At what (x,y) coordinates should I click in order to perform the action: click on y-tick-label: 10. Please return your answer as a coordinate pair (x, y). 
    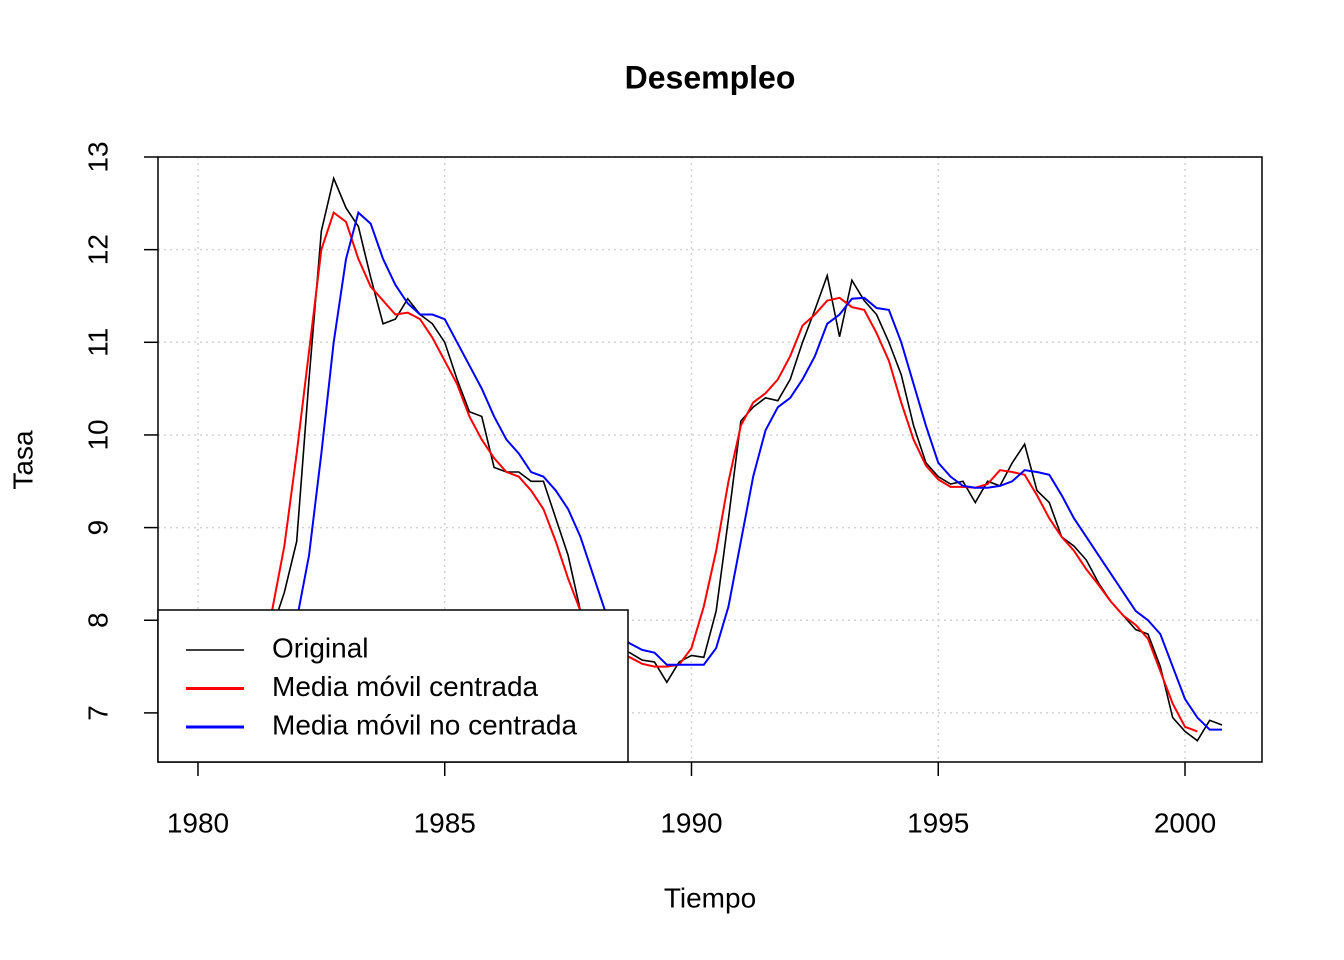
    Looking at the image, I should click on (97, 434).